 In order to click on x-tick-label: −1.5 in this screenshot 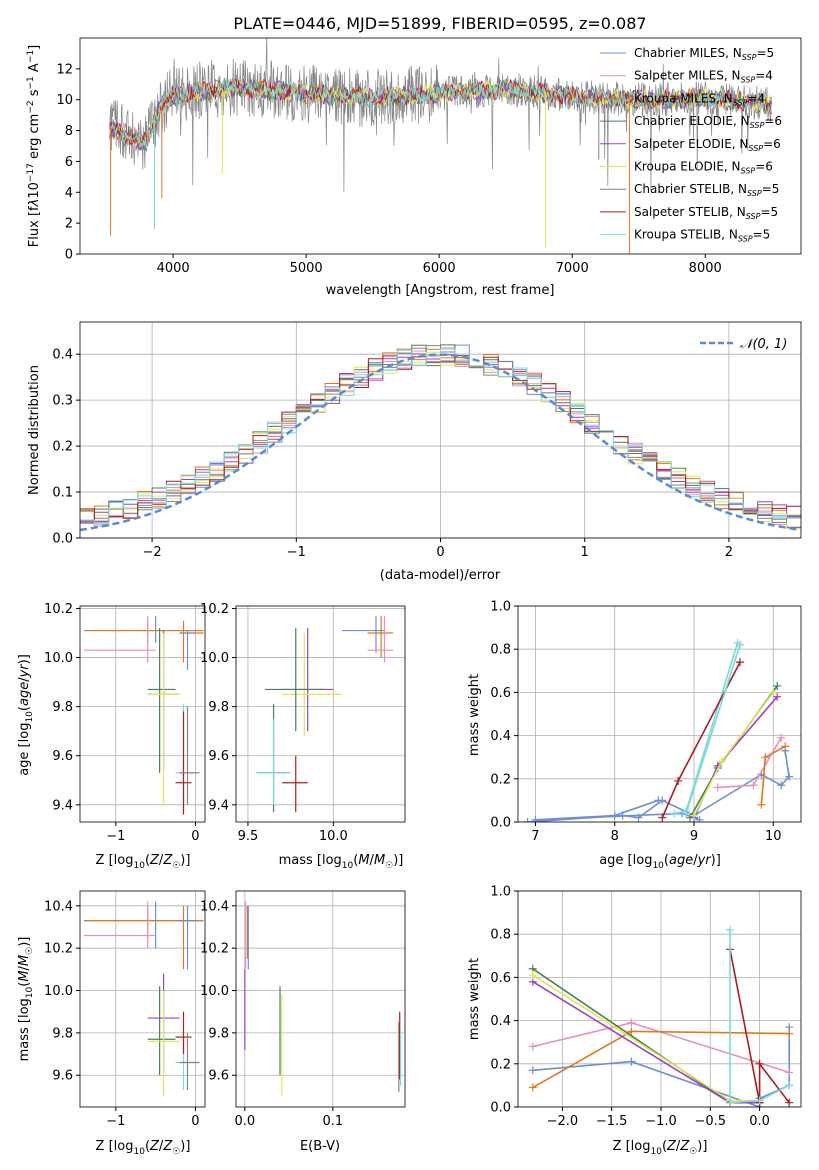, I will do `click(612, 1121)`.